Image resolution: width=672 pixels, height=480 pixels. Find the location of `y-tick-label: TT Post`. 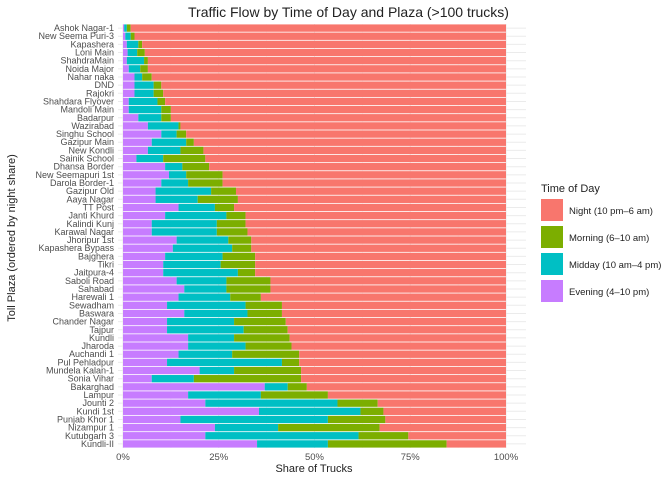

y-tick-label: TT Post is located at coordinates (99, 207).